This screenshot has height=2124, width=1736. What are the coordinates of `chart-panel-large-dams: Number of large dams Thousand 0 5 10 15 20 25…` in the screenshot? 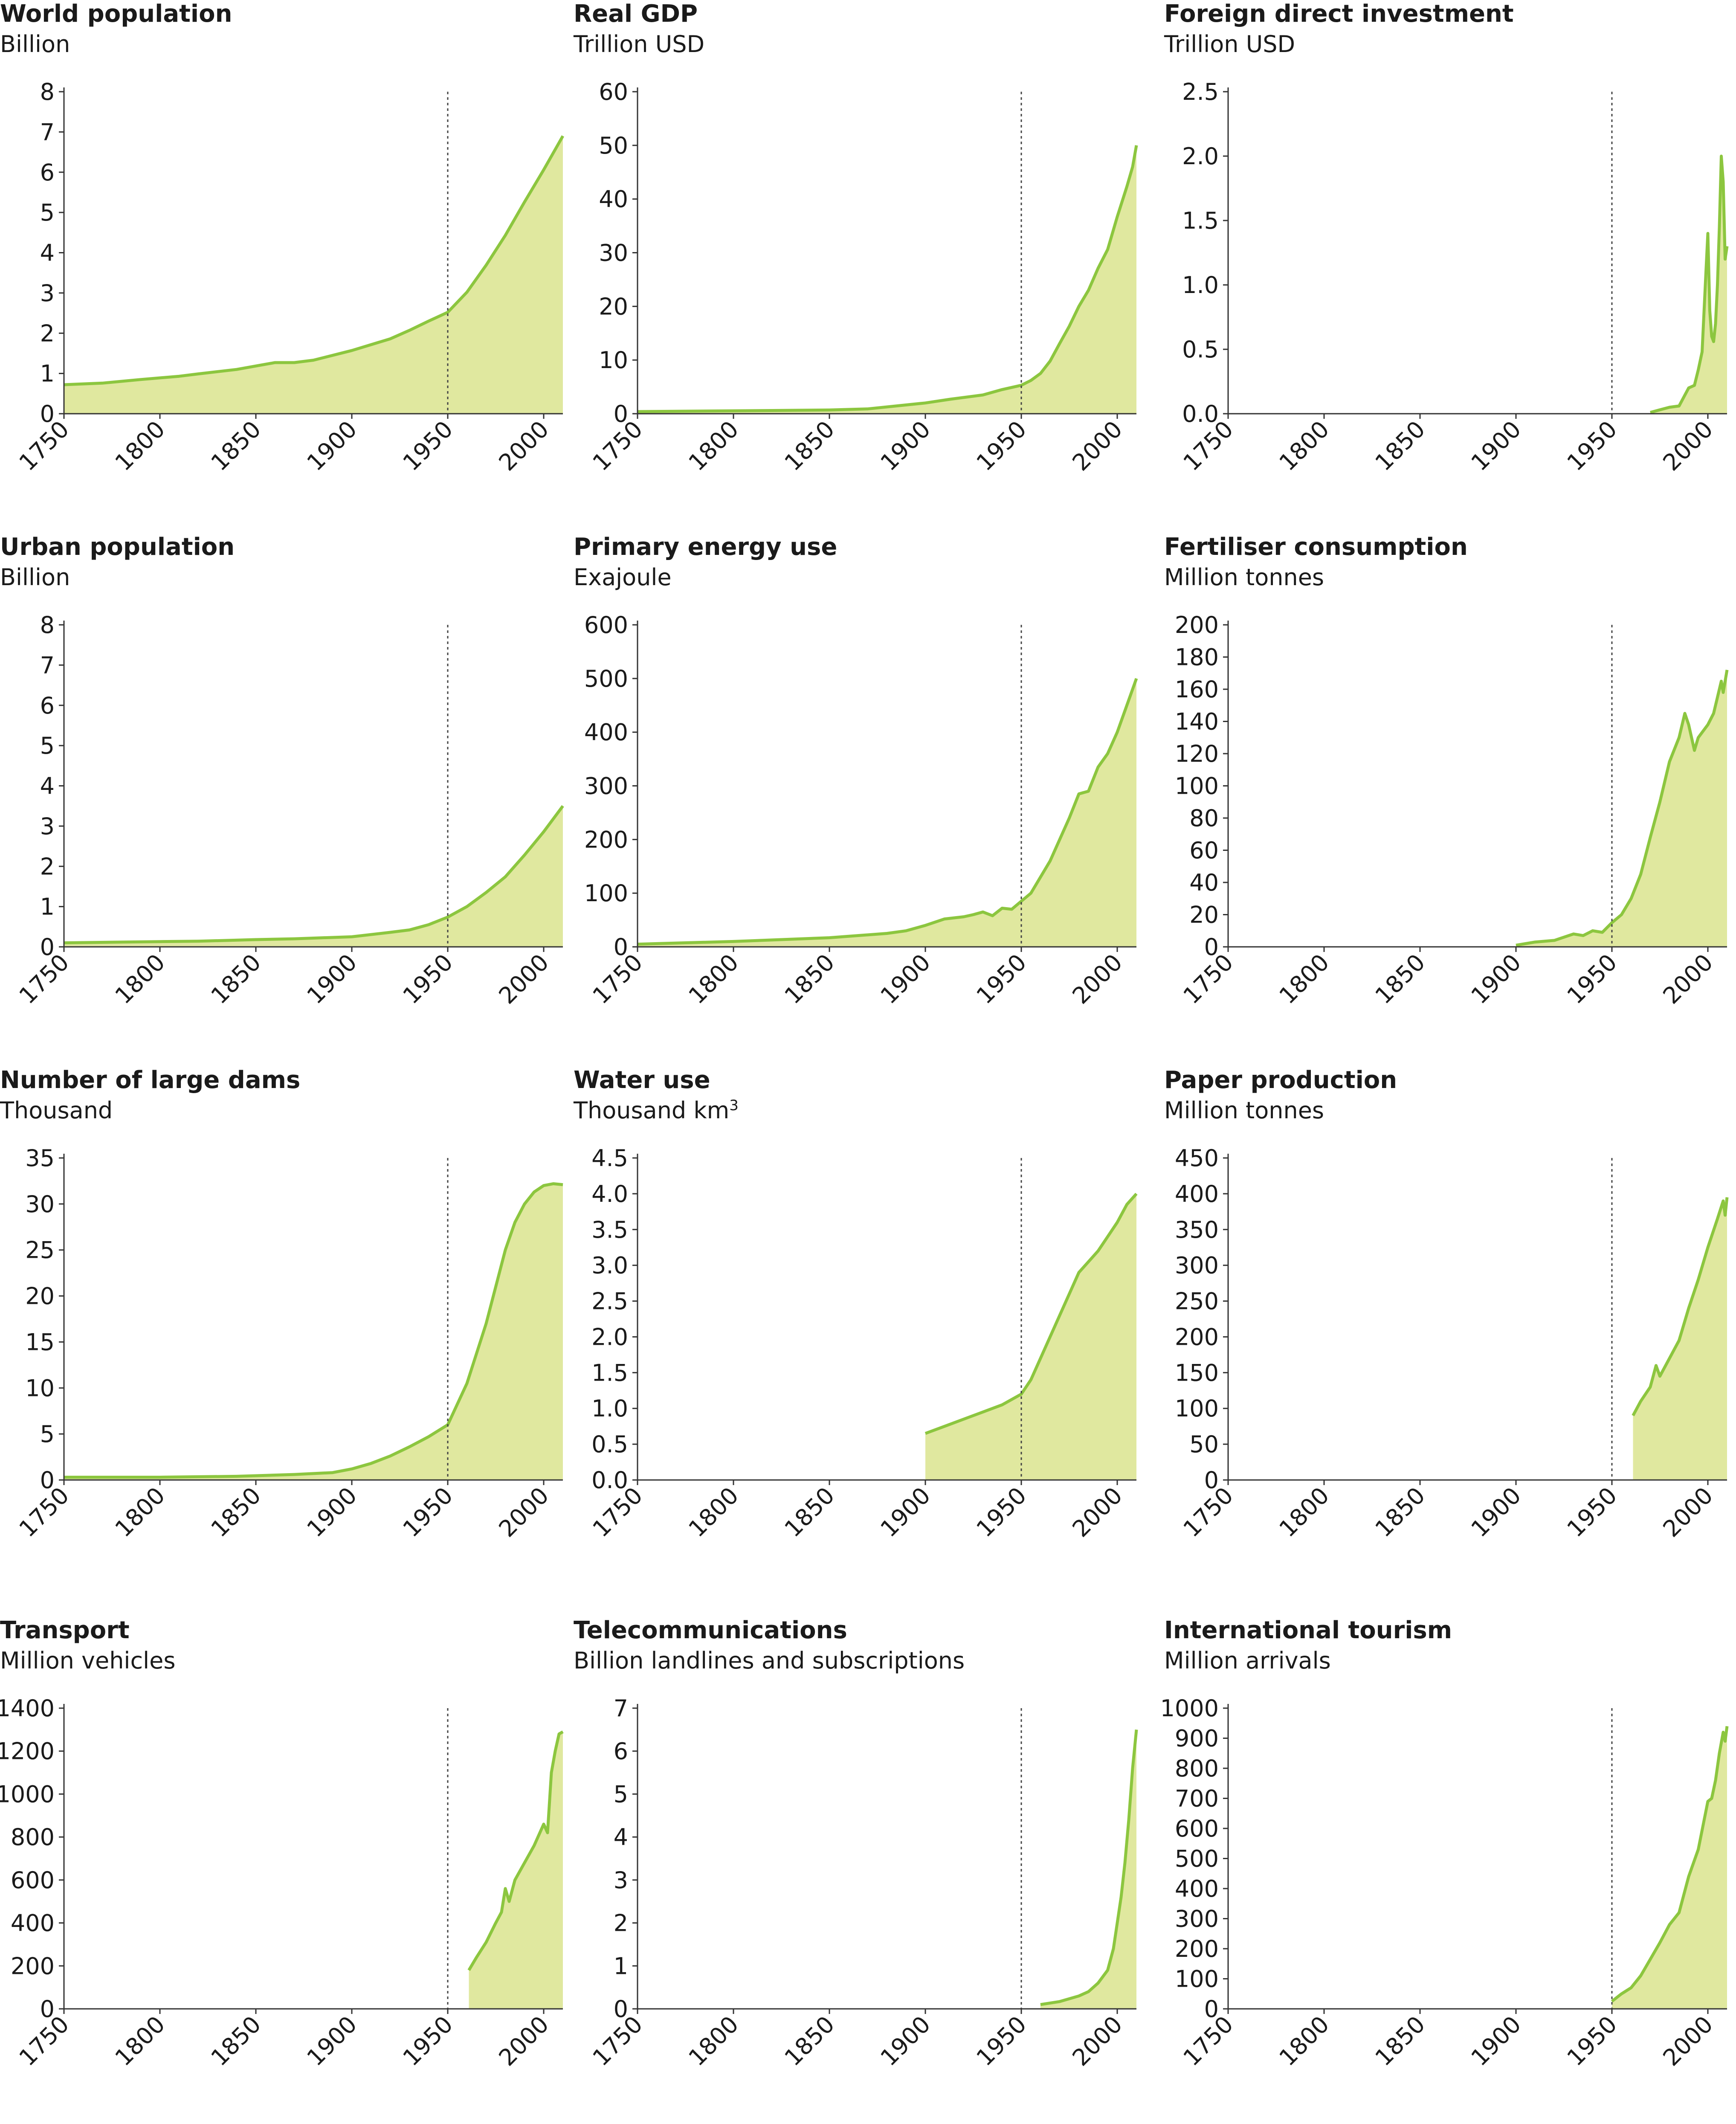 It's located at (285, 1330).